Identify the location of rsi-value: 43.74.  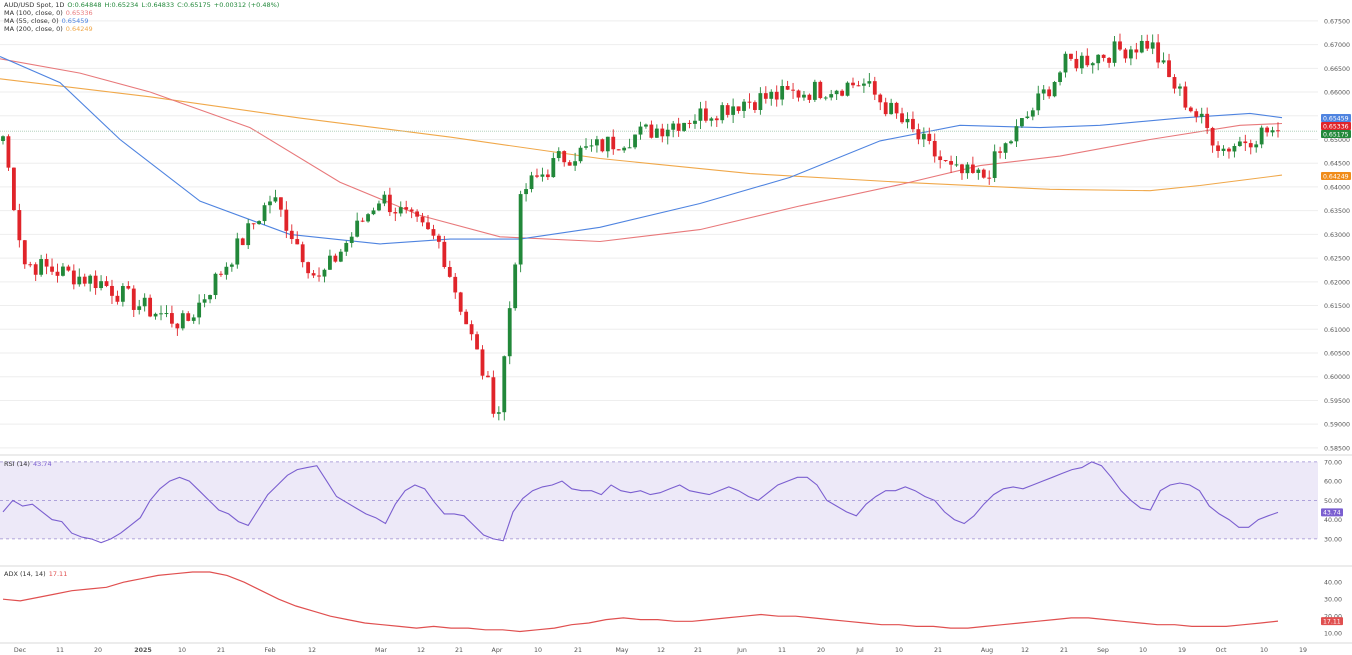
(42, 464).